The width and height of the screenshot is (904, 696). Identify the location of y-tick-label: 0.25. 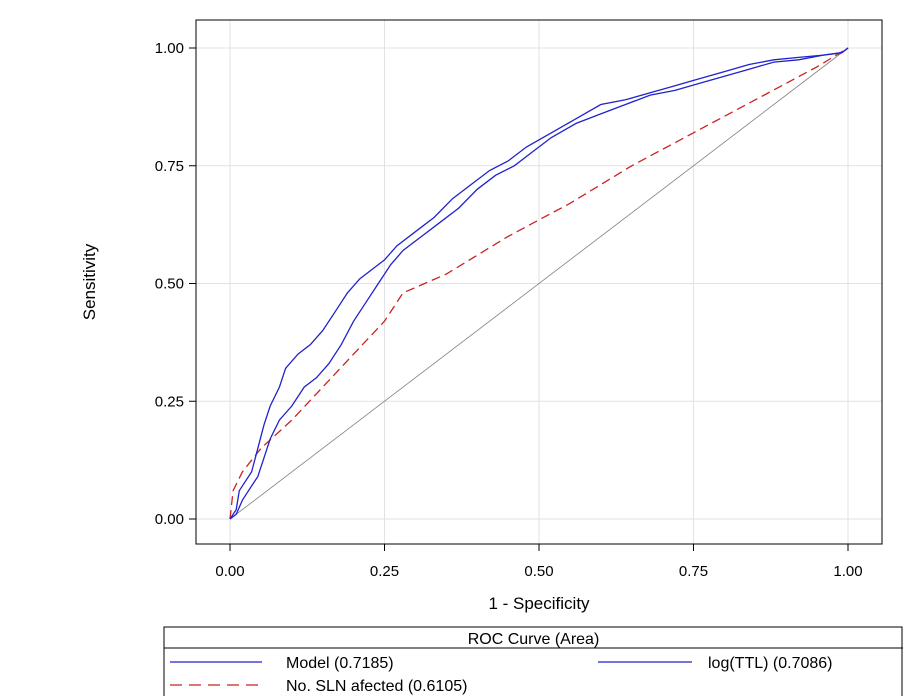
(169, 401).